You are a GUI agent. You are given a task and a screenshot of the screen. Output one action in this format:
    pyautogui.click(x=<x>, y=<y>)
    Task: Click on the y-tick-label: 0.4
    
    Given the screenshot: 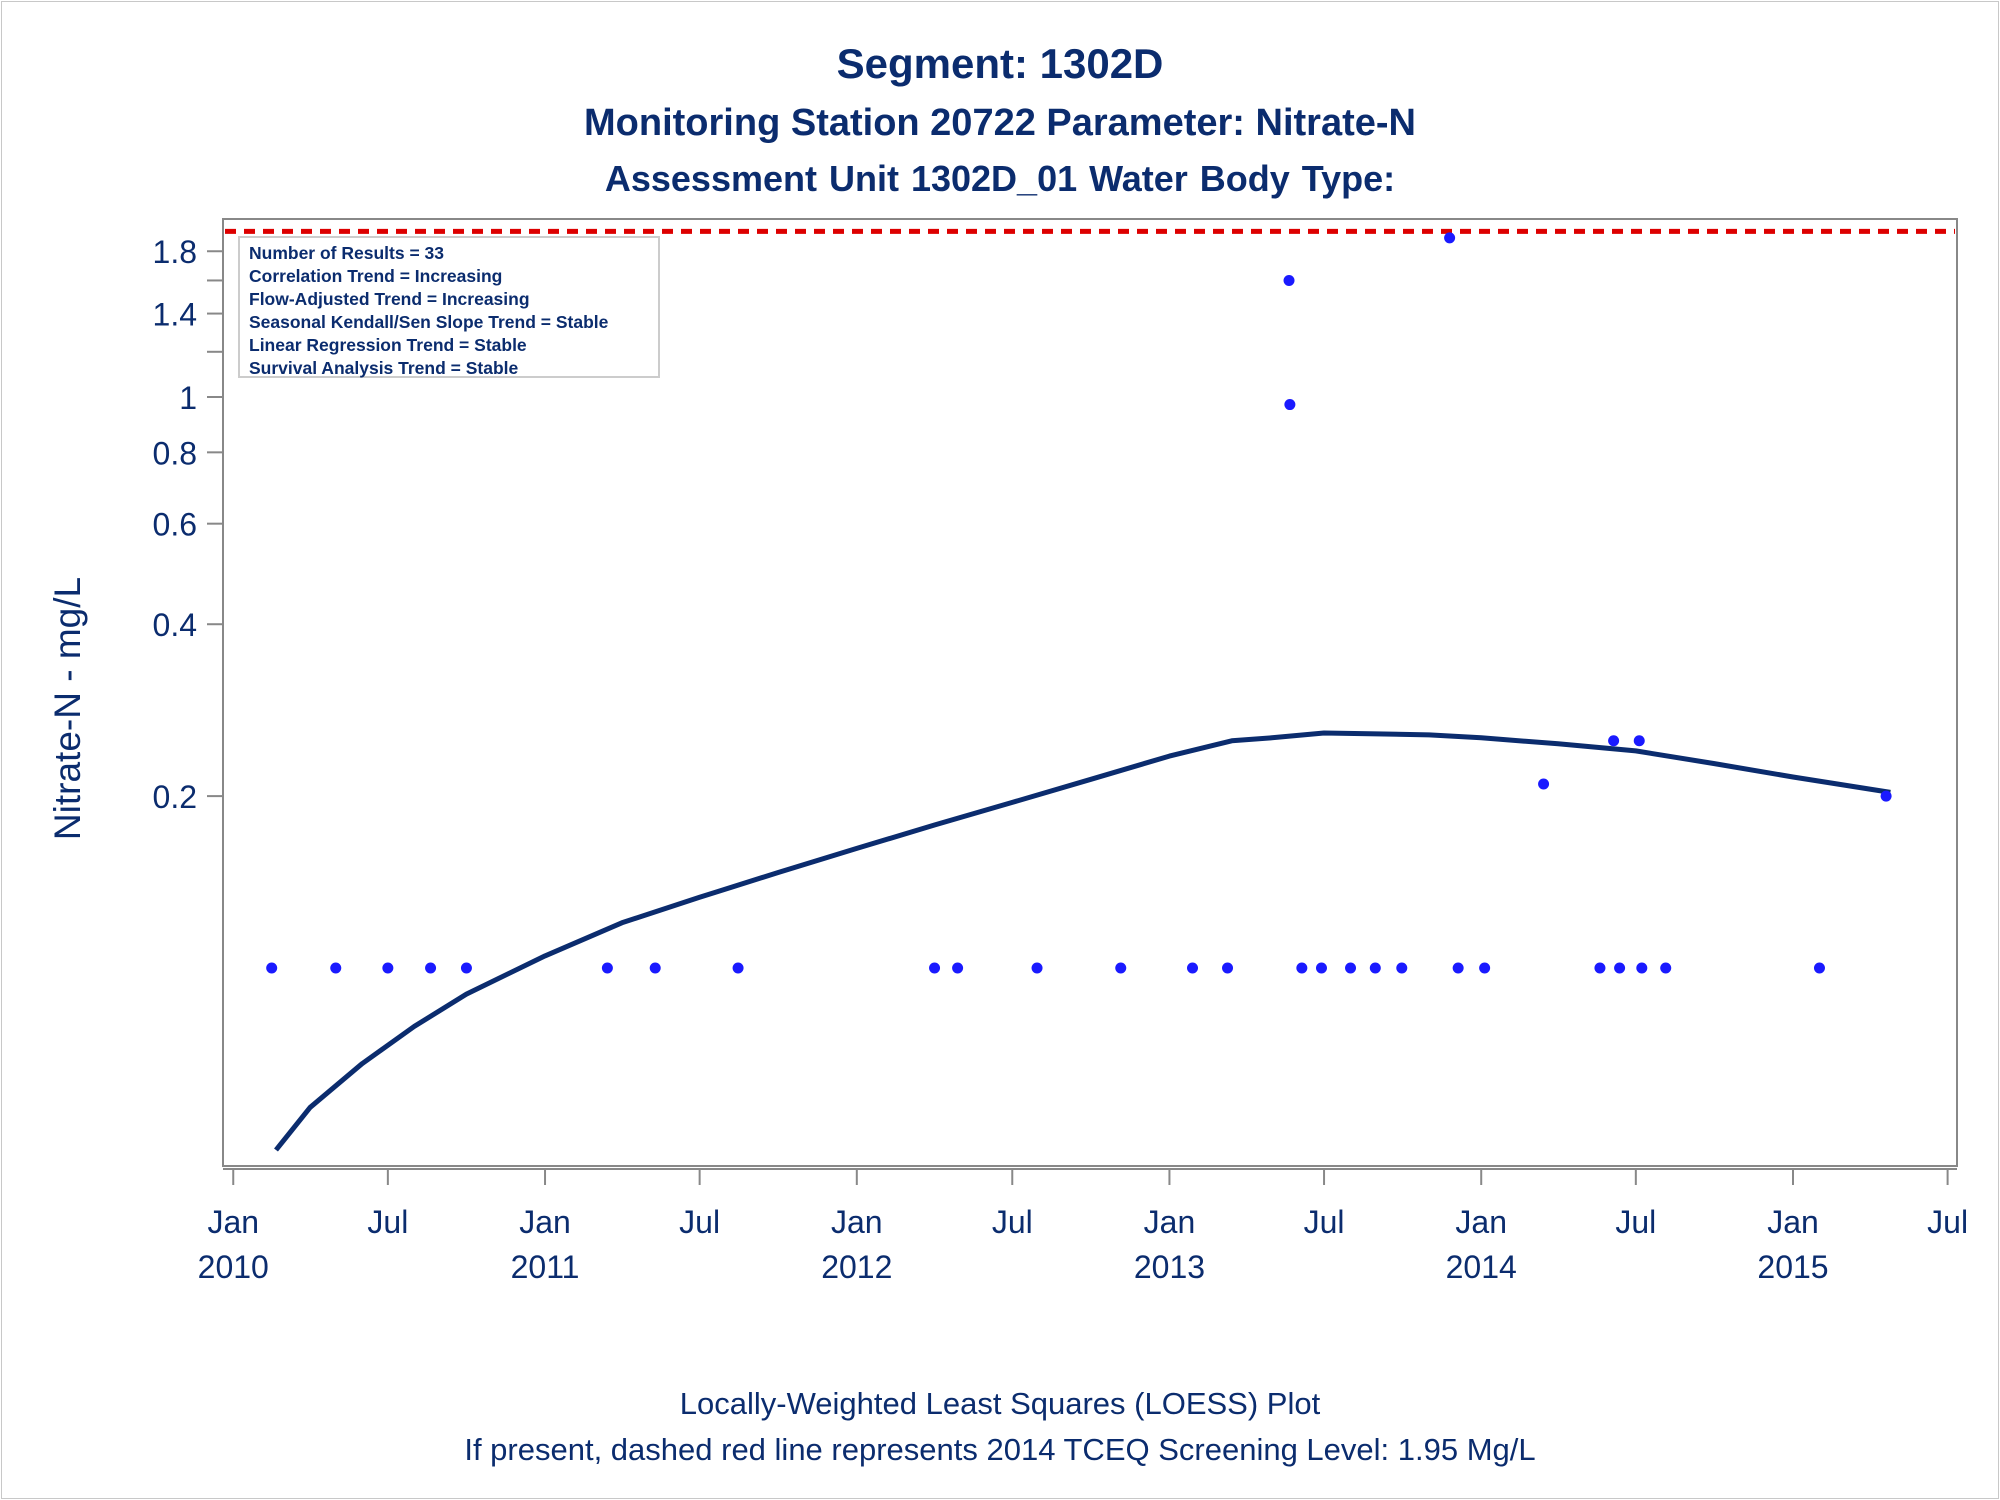 What is the action you would take?
    pyautogui.click(x=175, y=625)
    